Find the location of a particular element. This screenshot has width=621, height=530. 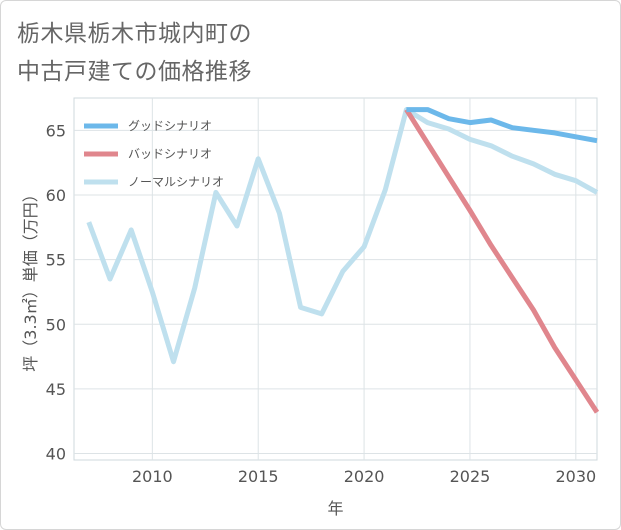

y-tick-55: 55 is located at coordinates (56, 260).